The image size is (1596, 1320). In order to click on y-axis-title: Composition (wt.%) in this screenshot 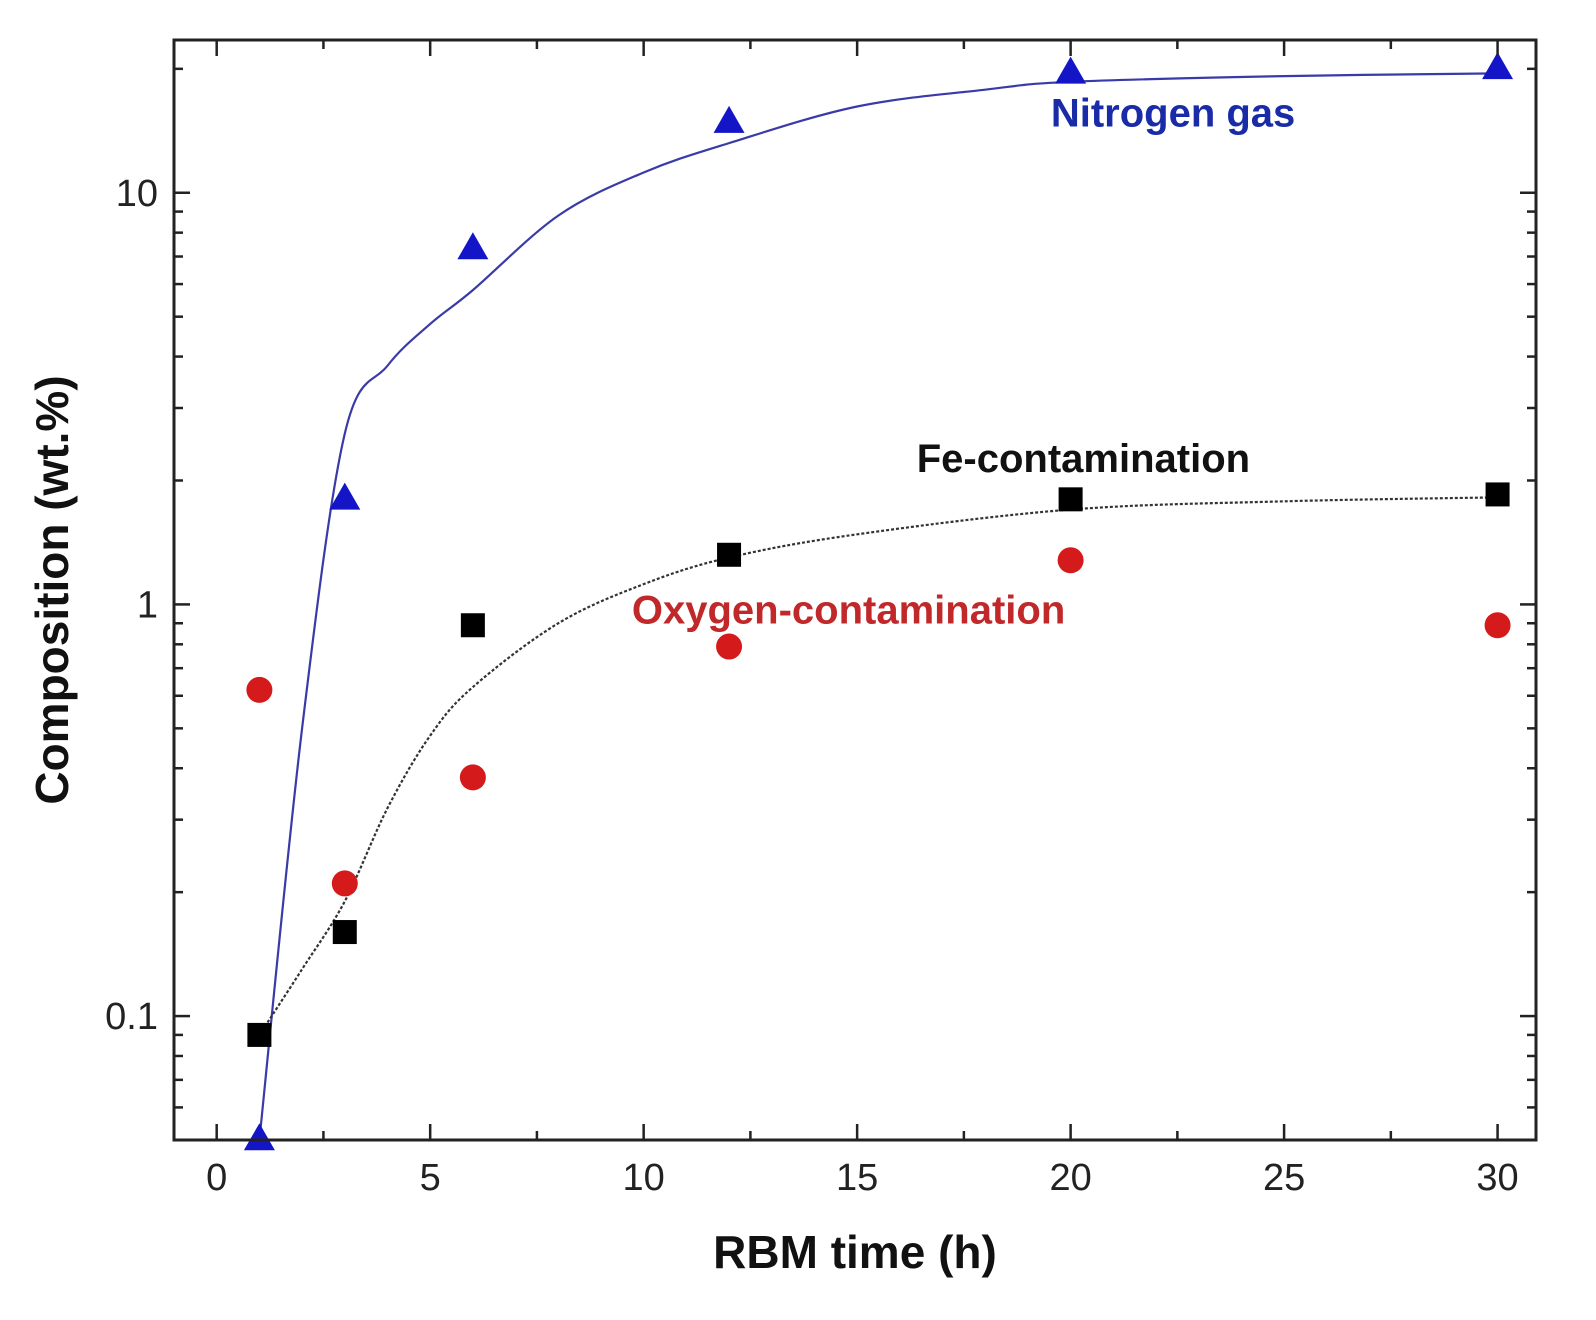, I will do `click(52, 589)`.